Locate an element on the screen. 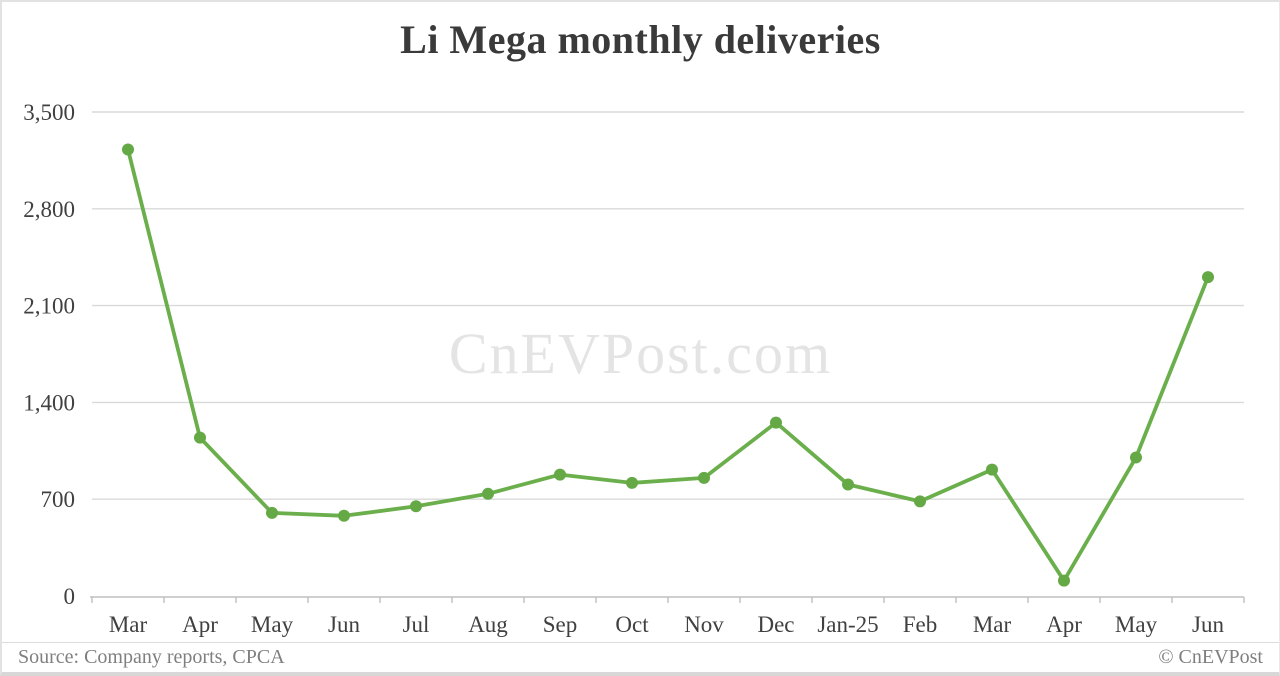  source-note: Source: Company reports, CPCA is located at coordinates (151, 657).